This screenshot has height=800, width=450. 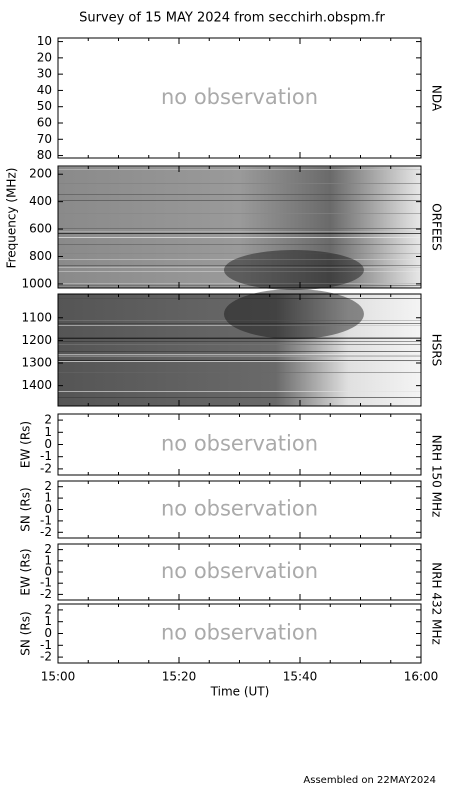 I want to click on y-tick-label: 50, so click(x=44, y=106).